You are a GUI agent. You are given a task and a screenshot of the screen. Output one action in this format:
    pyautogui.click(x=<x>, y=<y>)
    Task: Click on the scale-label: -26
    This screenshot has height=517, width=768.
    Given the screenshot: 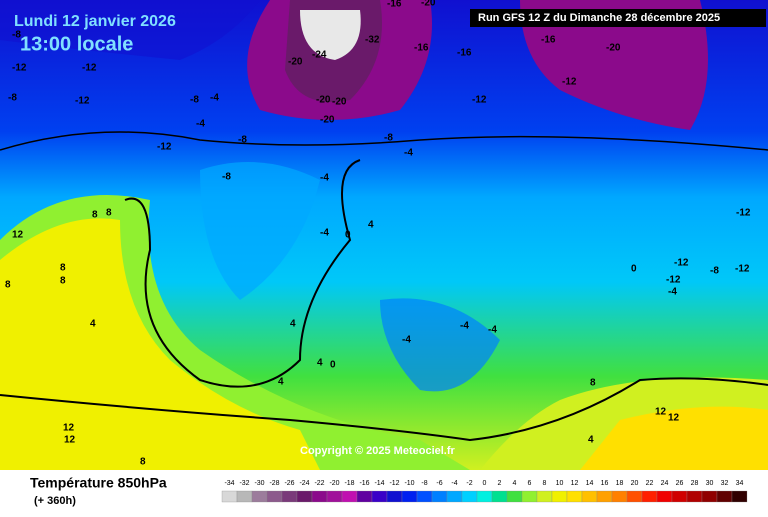 What is the action you would take?
    pyautogui.click(x=289, y=483)
    